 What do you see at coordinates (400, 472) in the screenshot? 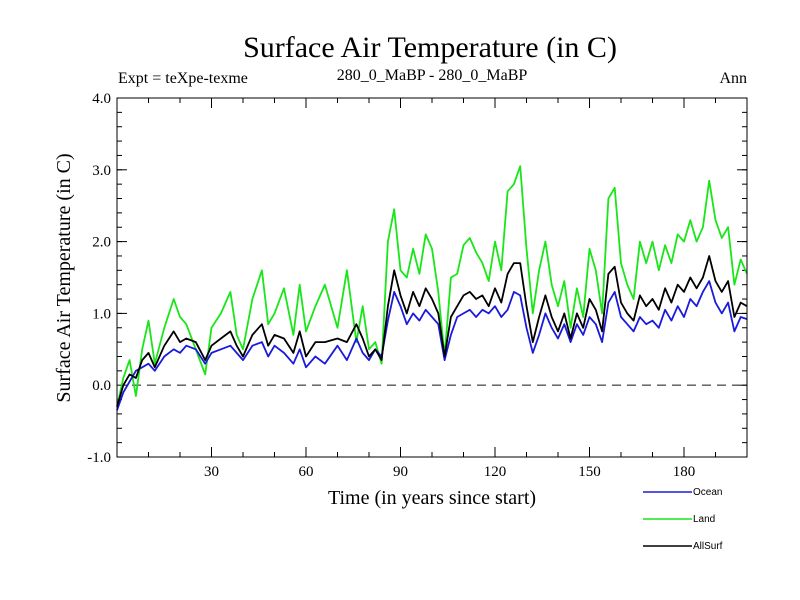
I see `x-tick-label: 90` at bounding box center [400, 472].